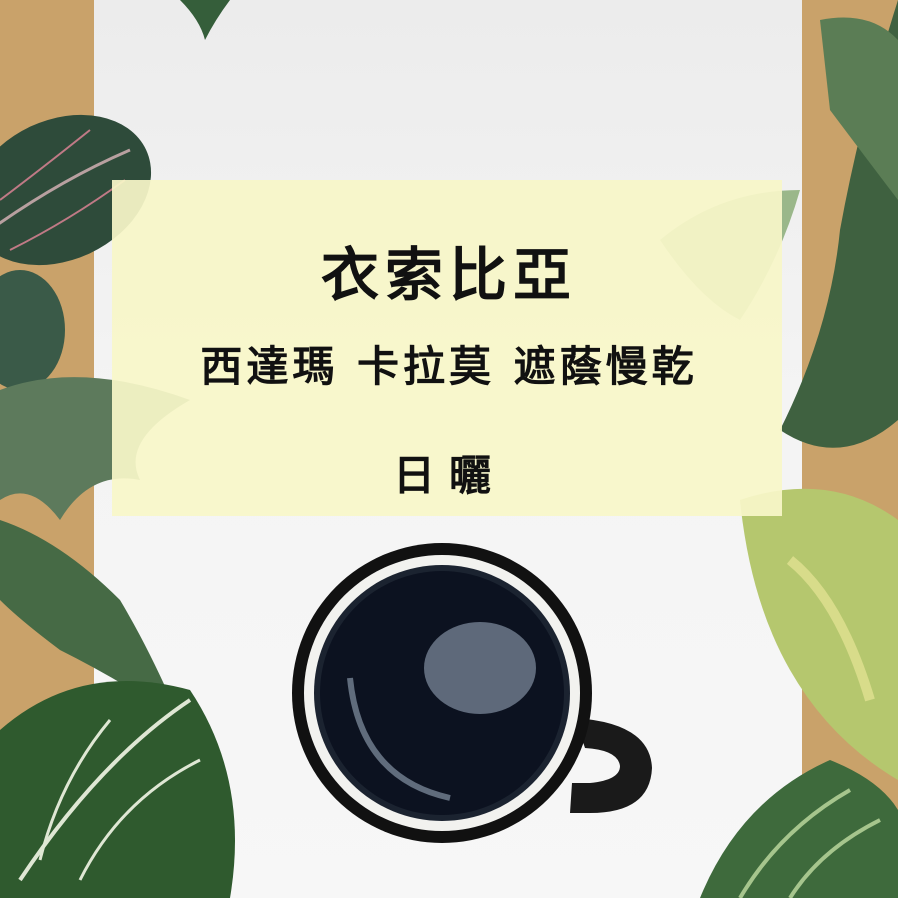 The width and height of the screenshot is (898, 898). What do you see at coordinates (449, 366) in the screenshot?
I see `region-line: 西達瑪 卡拉莫 遮蔭慢乾` at bounding box center [449, 366].